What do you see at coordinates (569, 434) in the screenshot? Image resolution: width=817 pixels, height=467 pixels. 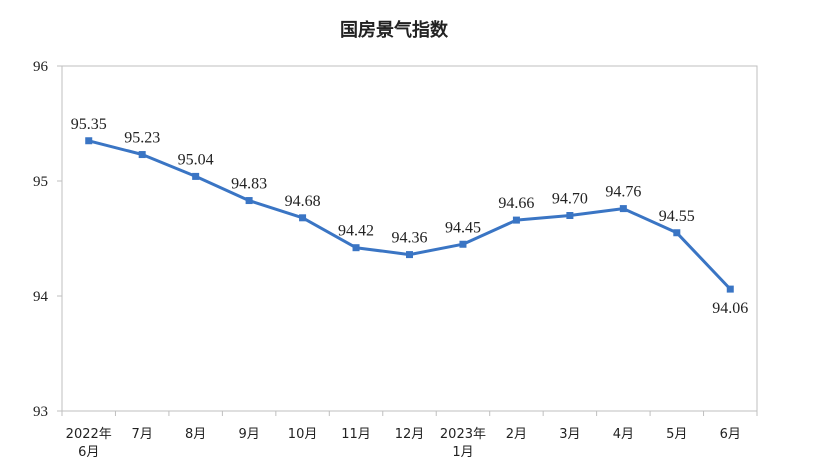 I see `x-tick-label: 3月` at bounding box center [569, 434].